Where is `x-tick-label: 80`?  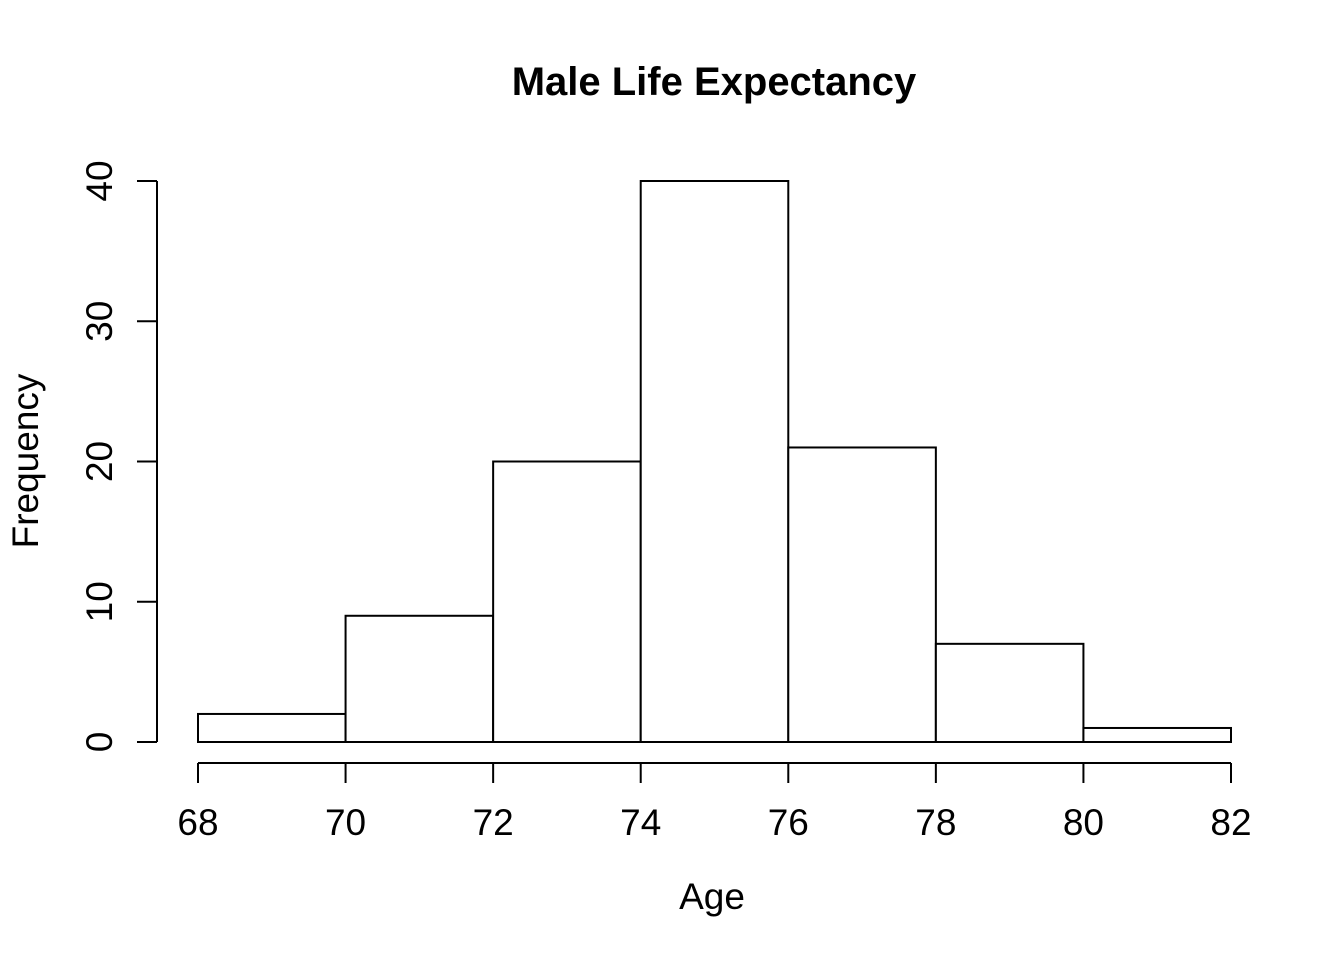
x-tick-label: 80 is located at coordinates (1083, 822).